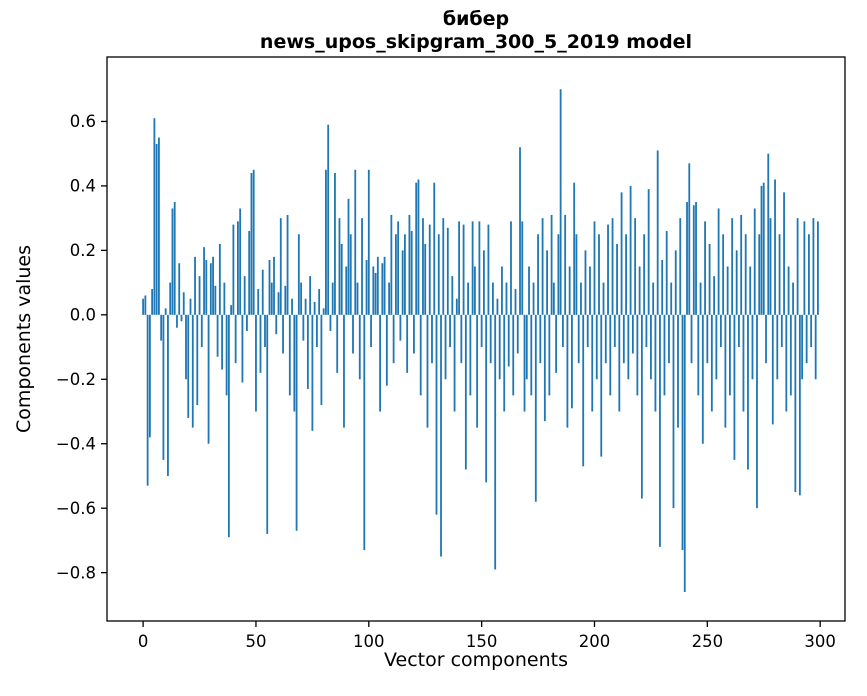 Image resolution: width=867 pixels, height=696 pixels. I want to click on x-tick-label: 300, so click(820, 641).